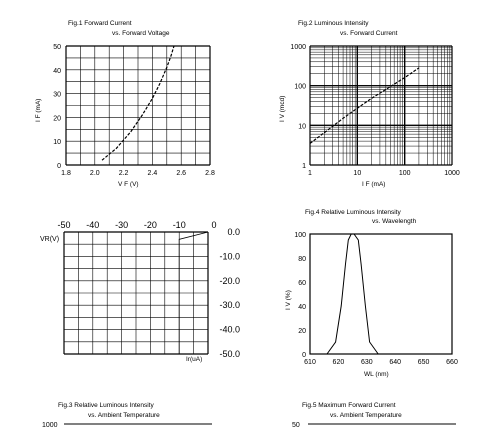 The width and height of the screenshot is (482, 427). Describe the element at coordinates (57, 71) in the screenshot. I see `fig1-y-tick: 40` at that location.